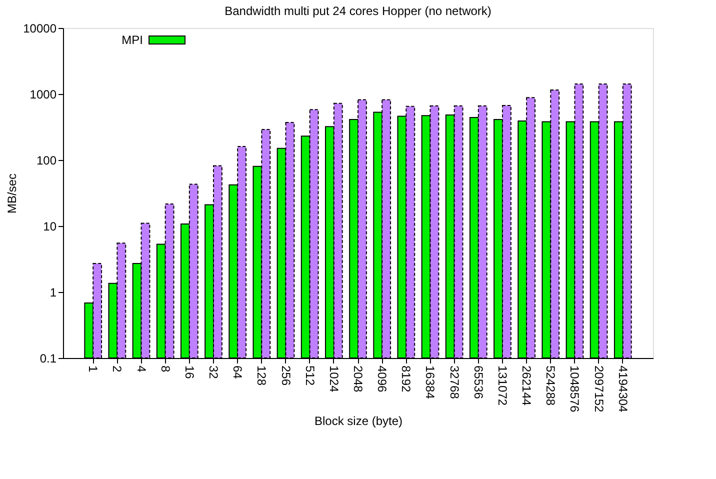 This screenshot has width=716, height=479. I want to click on x-tick-label: 262144, so click(527, 386).